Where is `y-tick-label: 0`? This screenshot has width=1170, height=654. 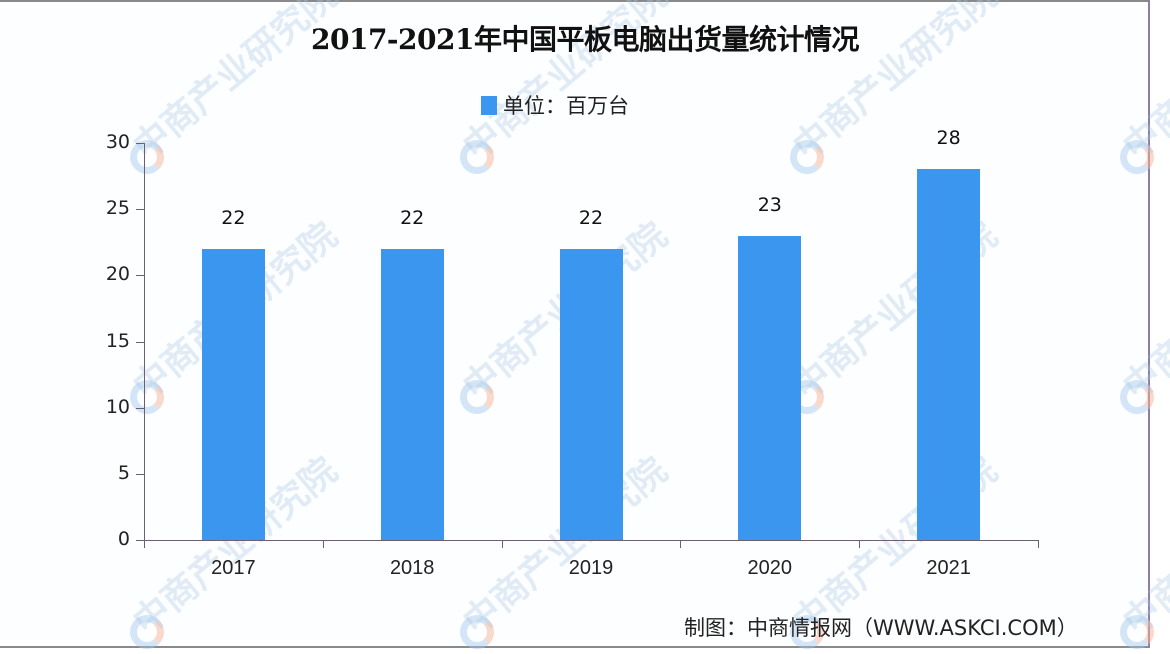 y-tick-label: 0 is located at coordinates (123, 539).